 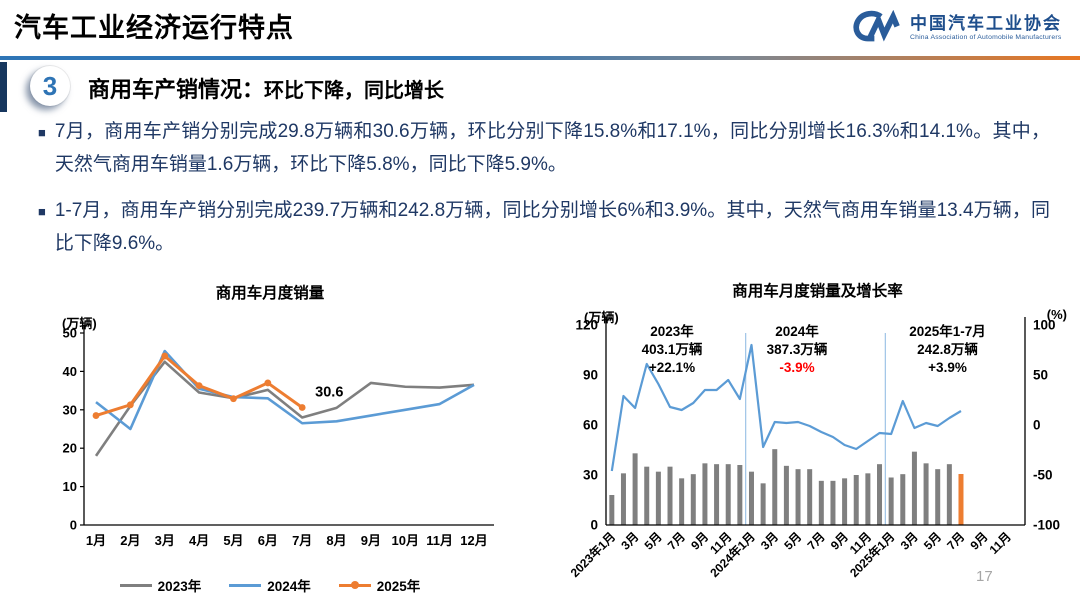 I want to click on section-header: 商用车产销情况：环比下降，同比增长, so click(x=266, y=88).